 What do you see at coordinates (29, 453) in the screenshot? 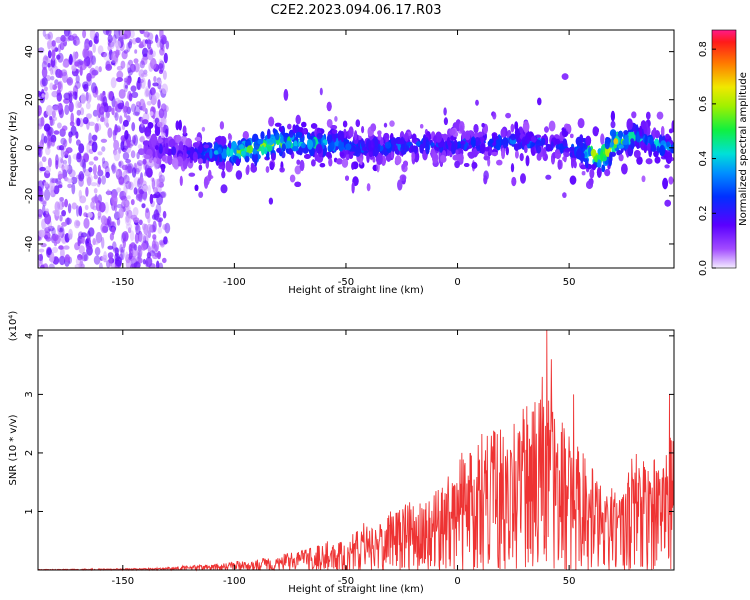
I see `y-tick-label: 2` at bounding box center [29, 453].